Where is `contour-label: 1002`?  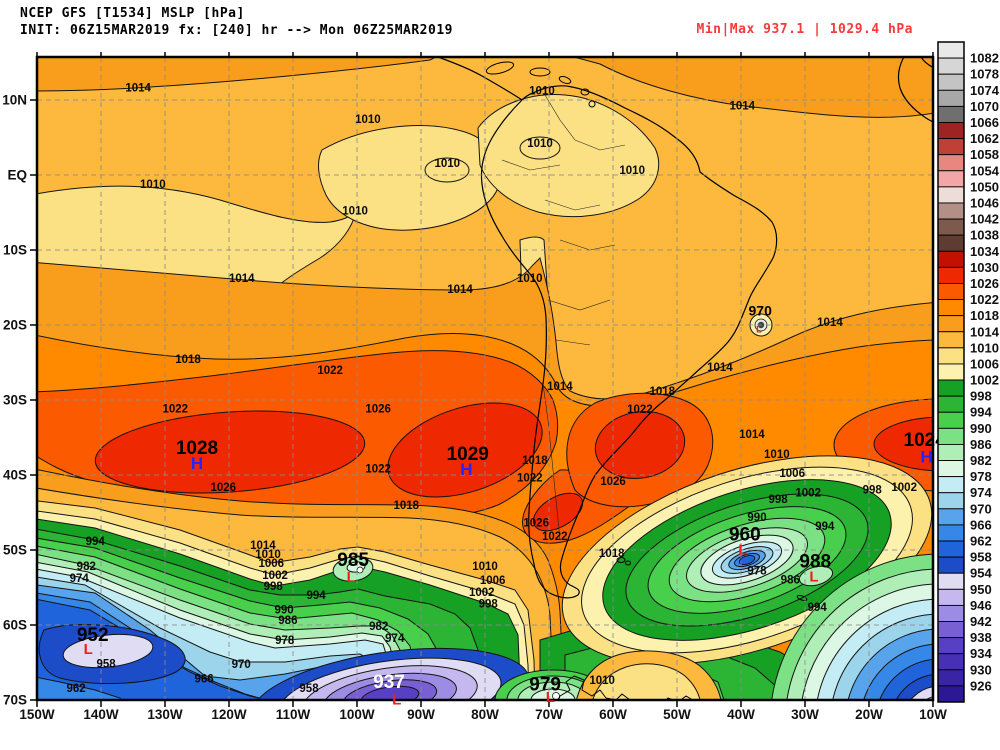
contour-label: 1002 is located at coordinates (808, 493).